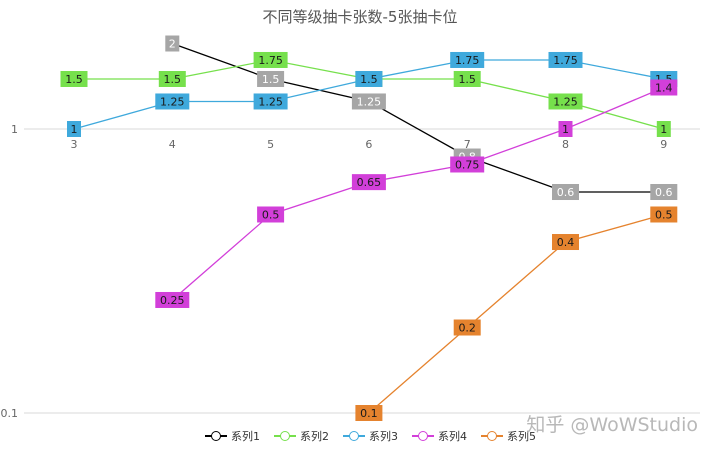 Image resolution: width=720 pixels, height=456 pixels. I want to click on legend-label: 系列4, so click(452, 436).